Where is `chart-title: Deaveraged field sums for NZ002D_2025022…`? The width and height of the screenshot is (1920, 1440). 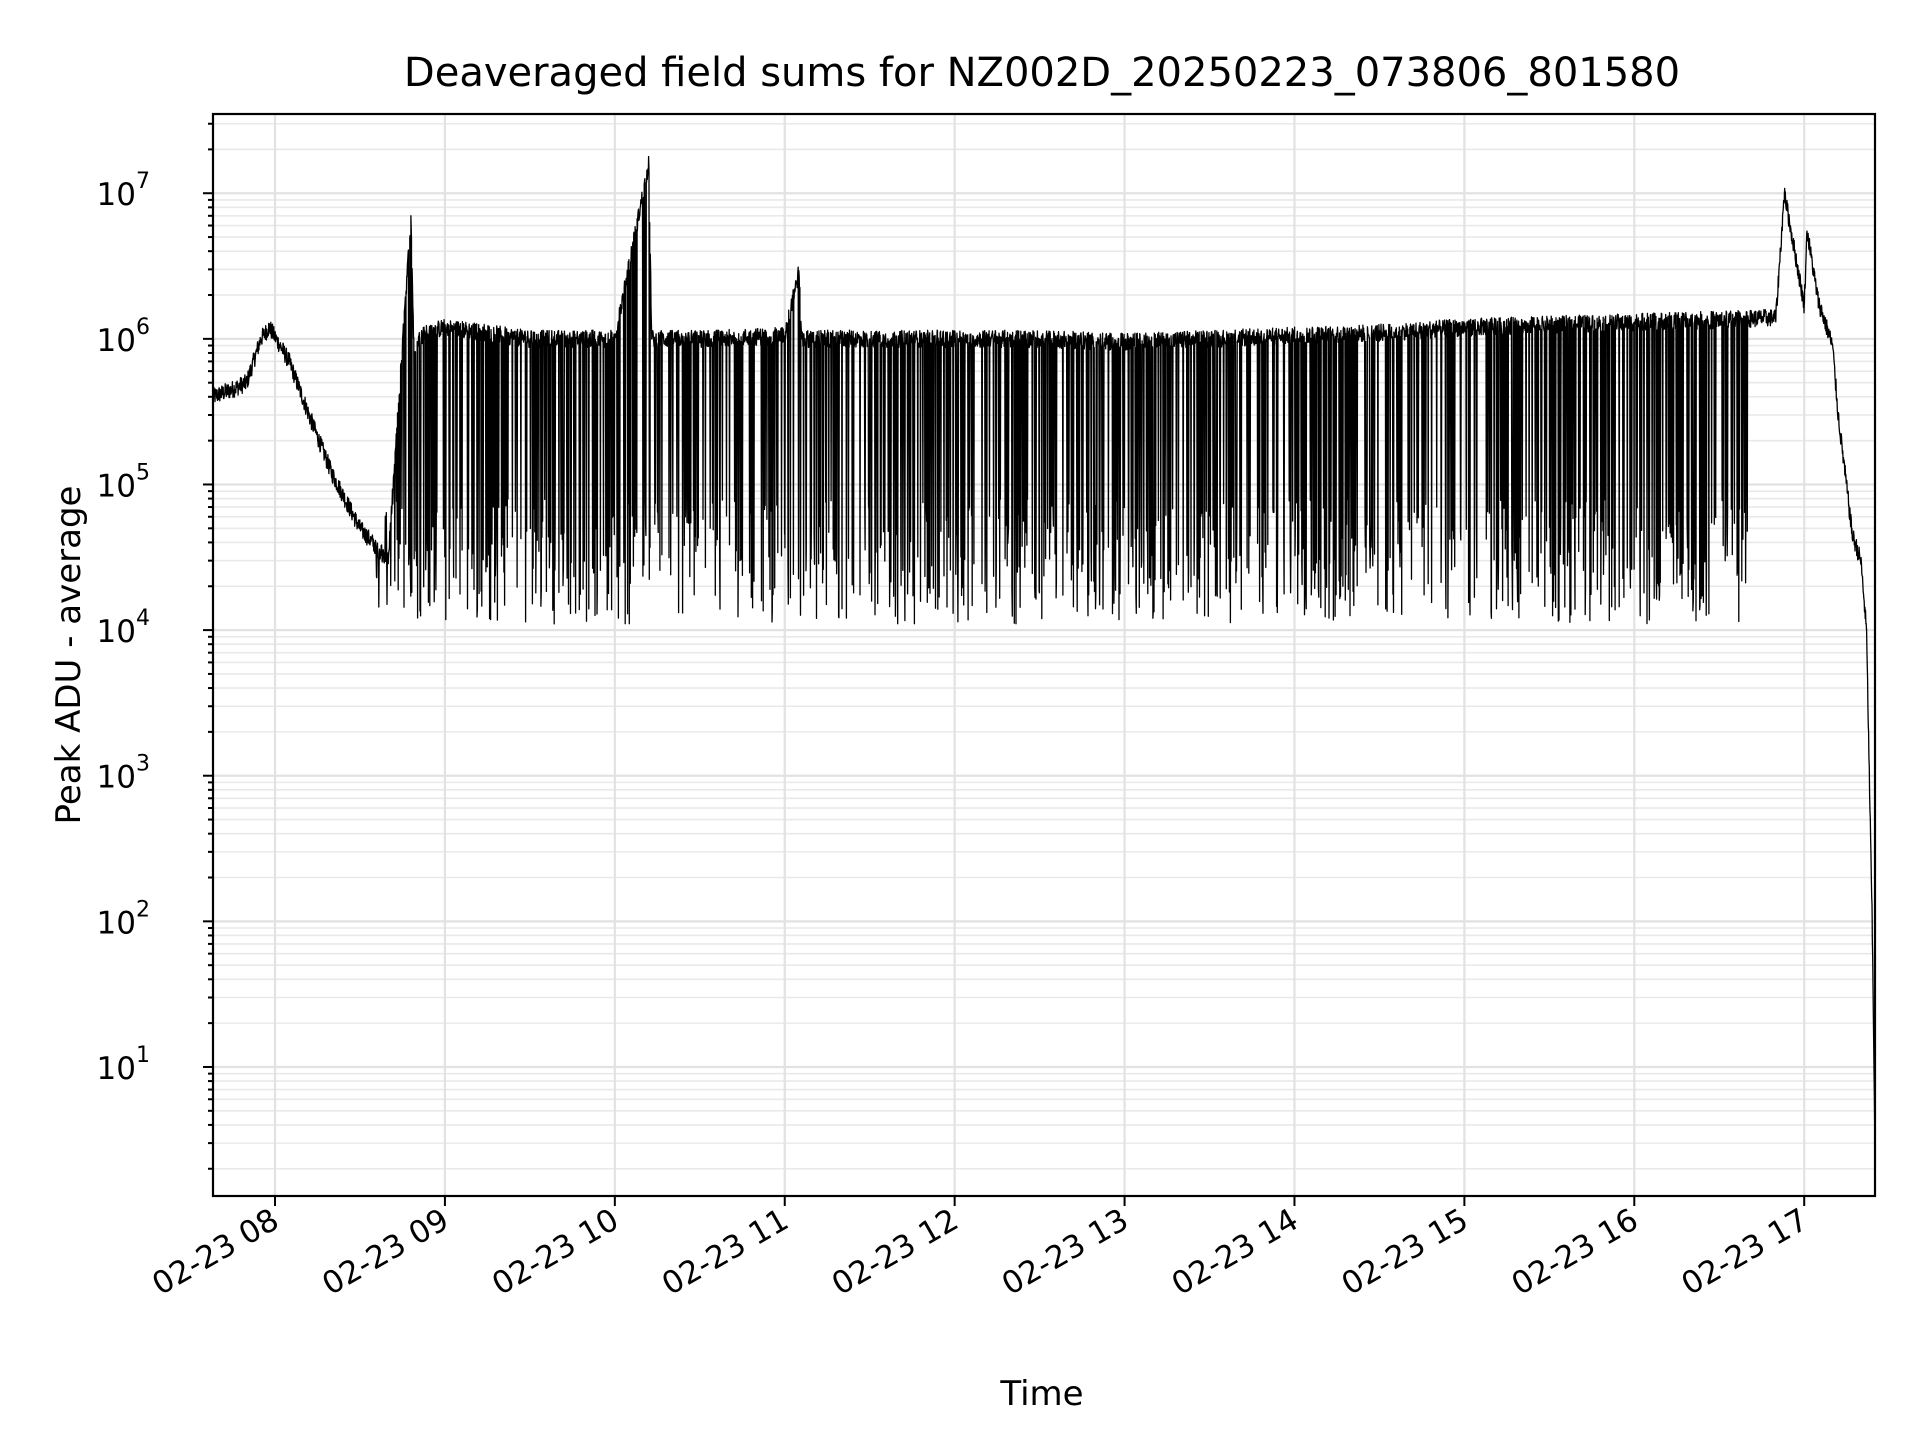
chart-title: Deaveraged field sums for NZ002D_2025022… is located at coordinates (1042, 73).